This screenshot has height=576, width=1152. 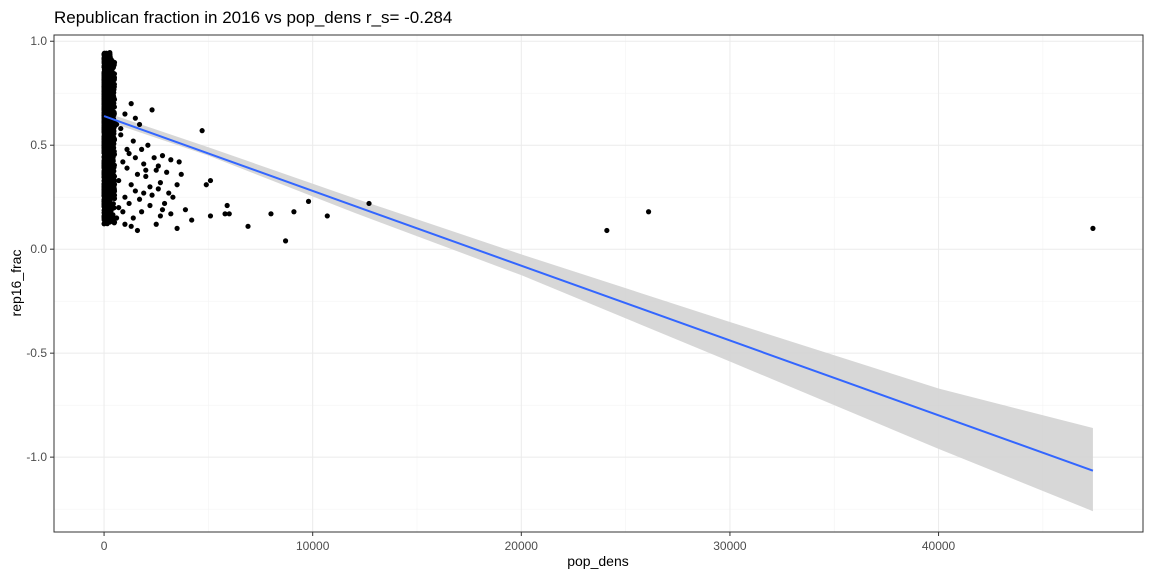 What do you see at coordinates (522, 546) in the screenshot?
I see `x-tick-label: 20000` at bounding box center [522, 546].